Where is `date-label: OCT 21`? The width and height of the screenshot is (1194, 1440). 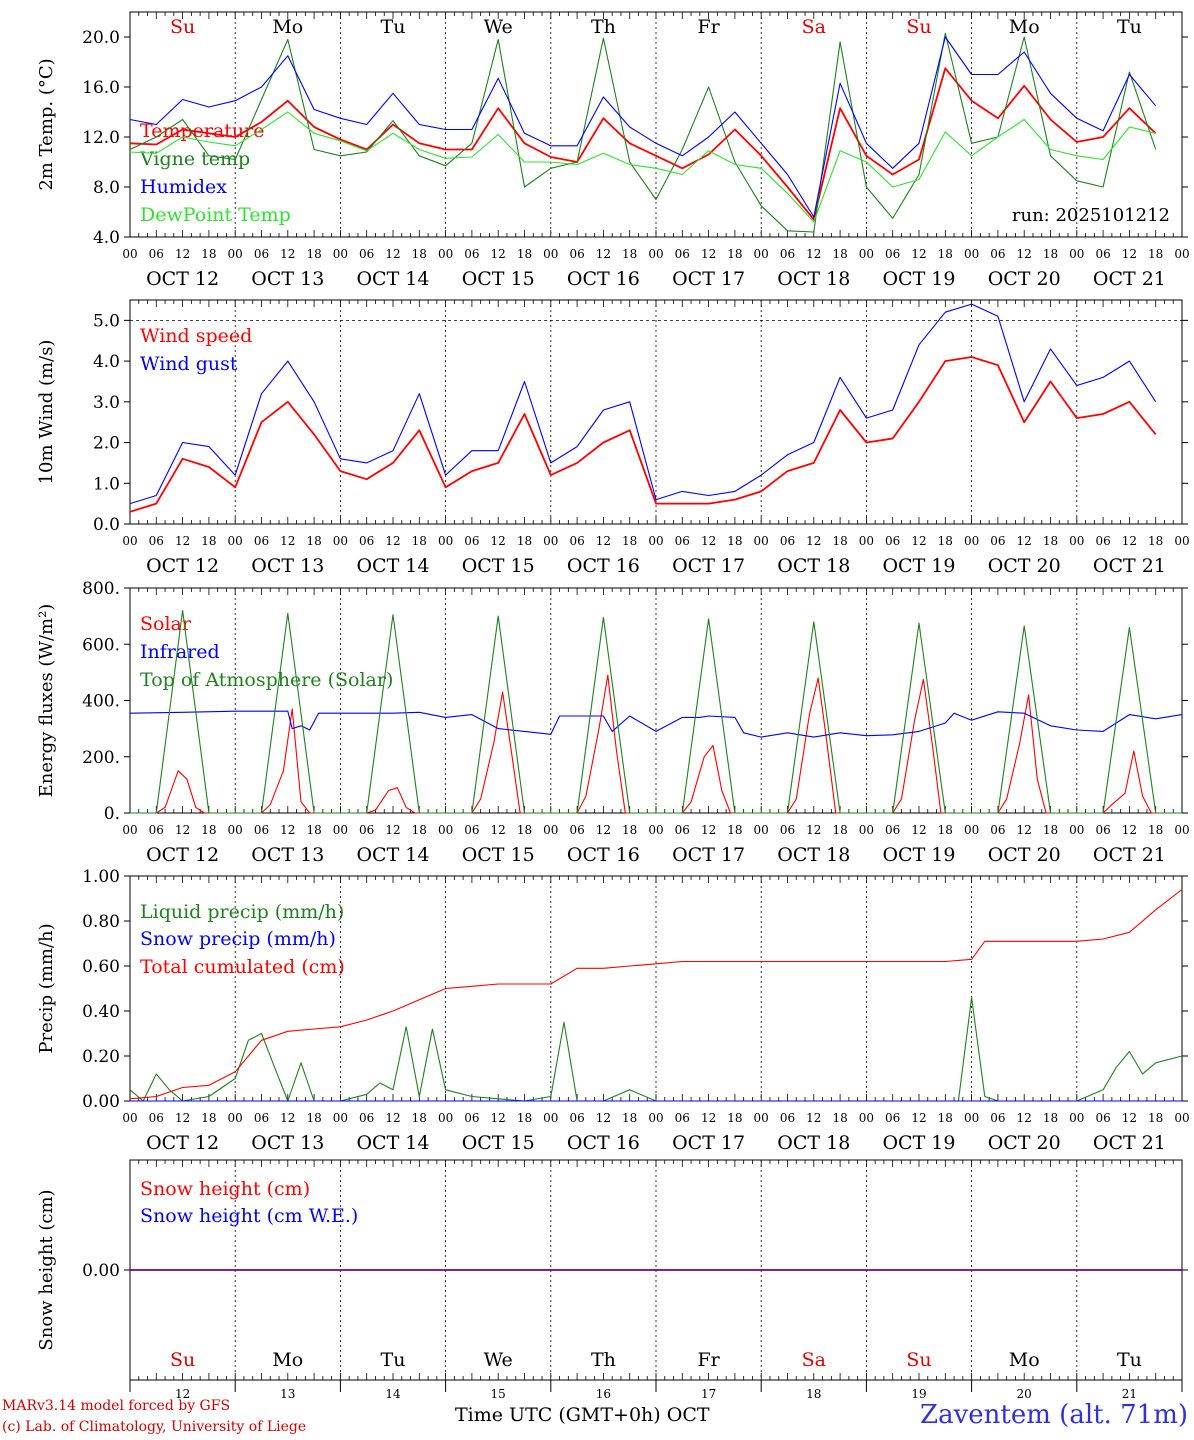 date-label: OCT 21 is located at coordinates (1129, 279).